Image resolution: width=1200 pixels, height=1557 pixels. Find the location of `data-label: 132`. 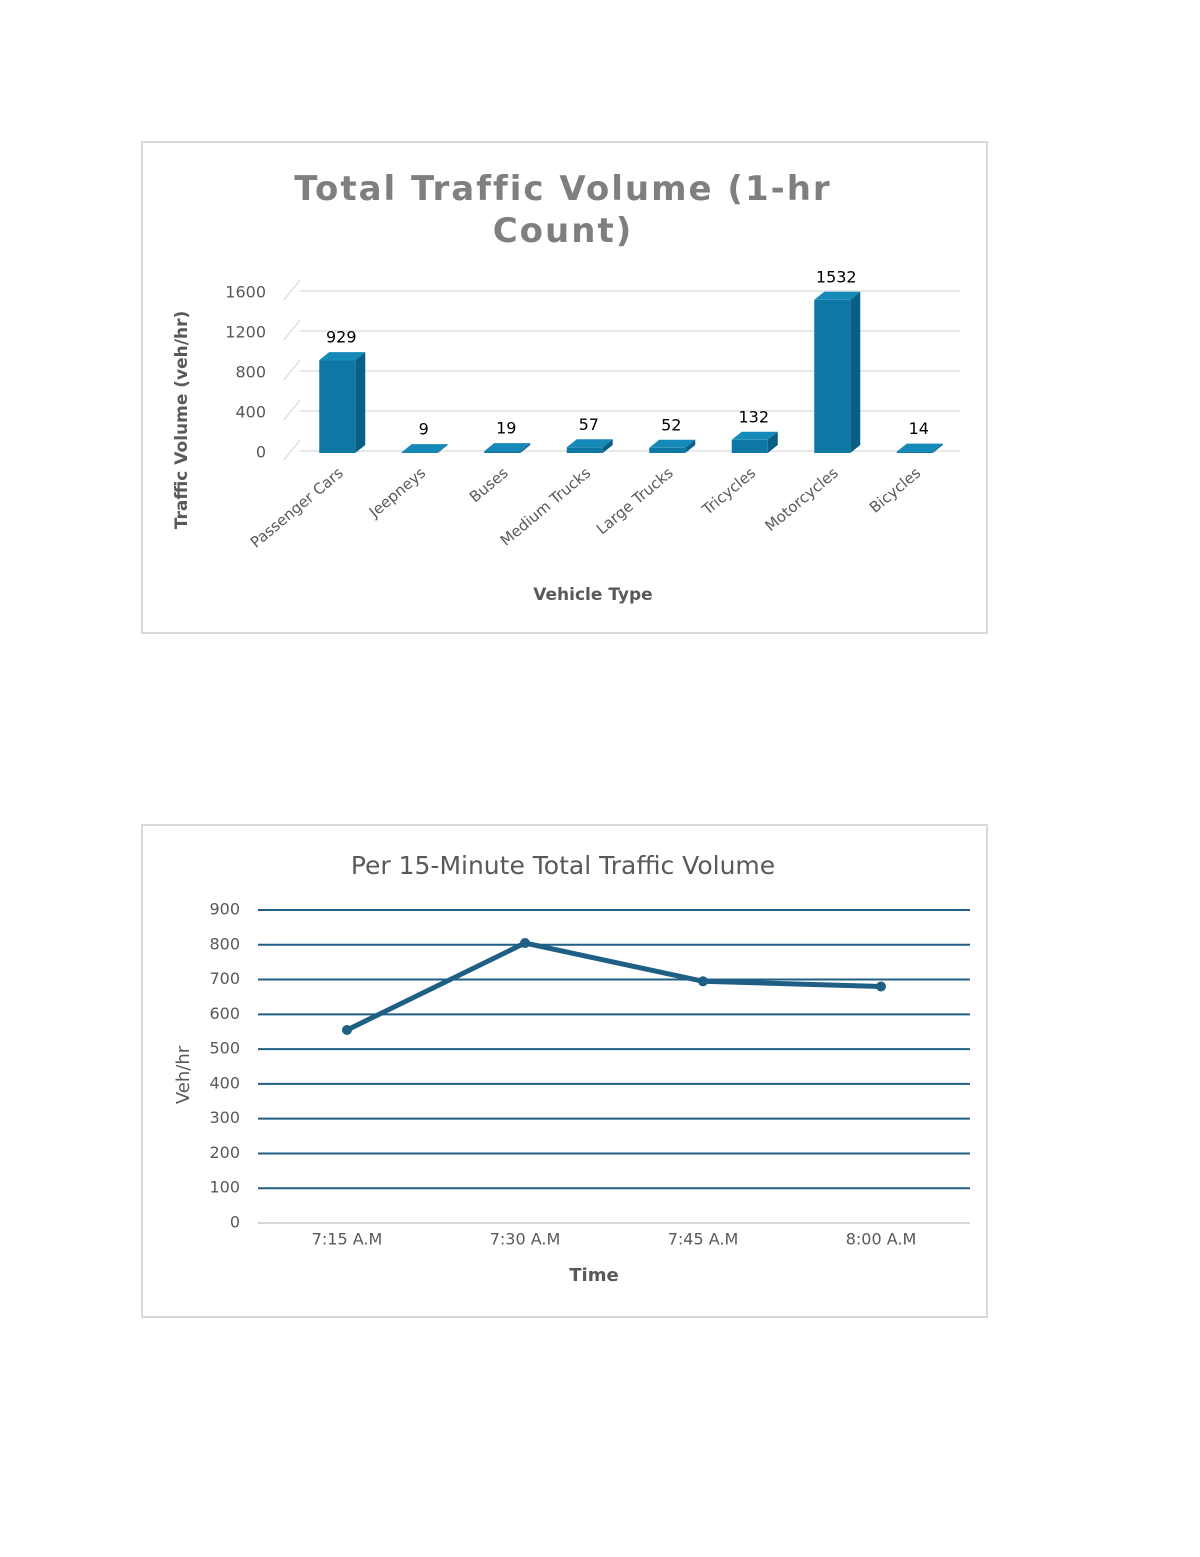

data-label: 132 is located at coordinates (753, 416).